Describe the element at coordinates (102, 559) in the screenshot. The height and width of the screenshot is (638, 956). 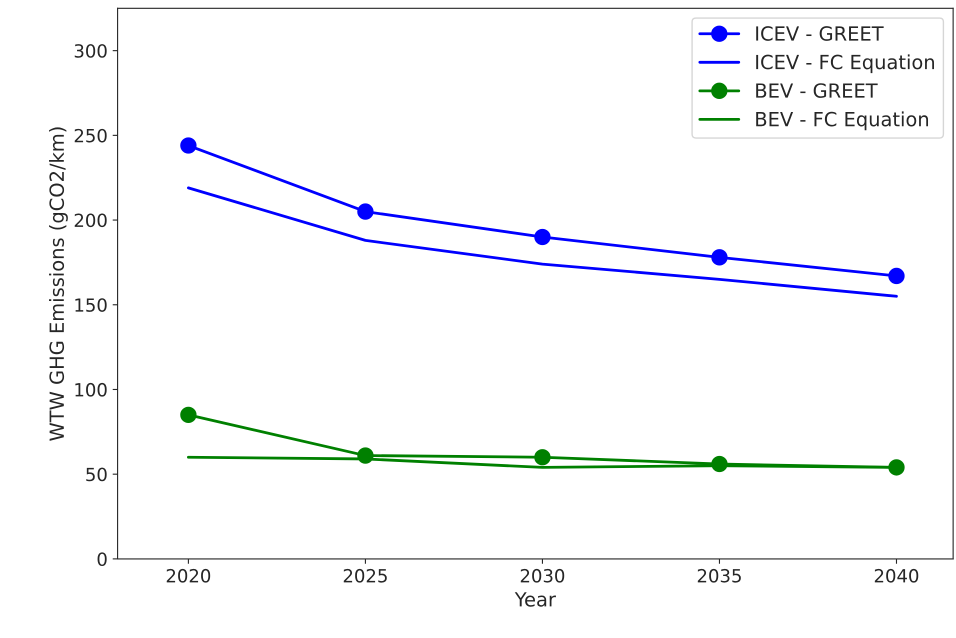
I see `y-tick-label: 0` at that location.